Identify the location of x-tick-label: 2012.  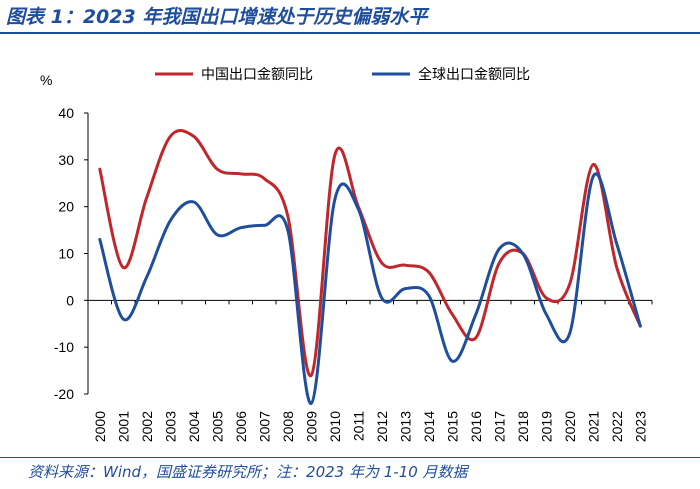
(382, 426).